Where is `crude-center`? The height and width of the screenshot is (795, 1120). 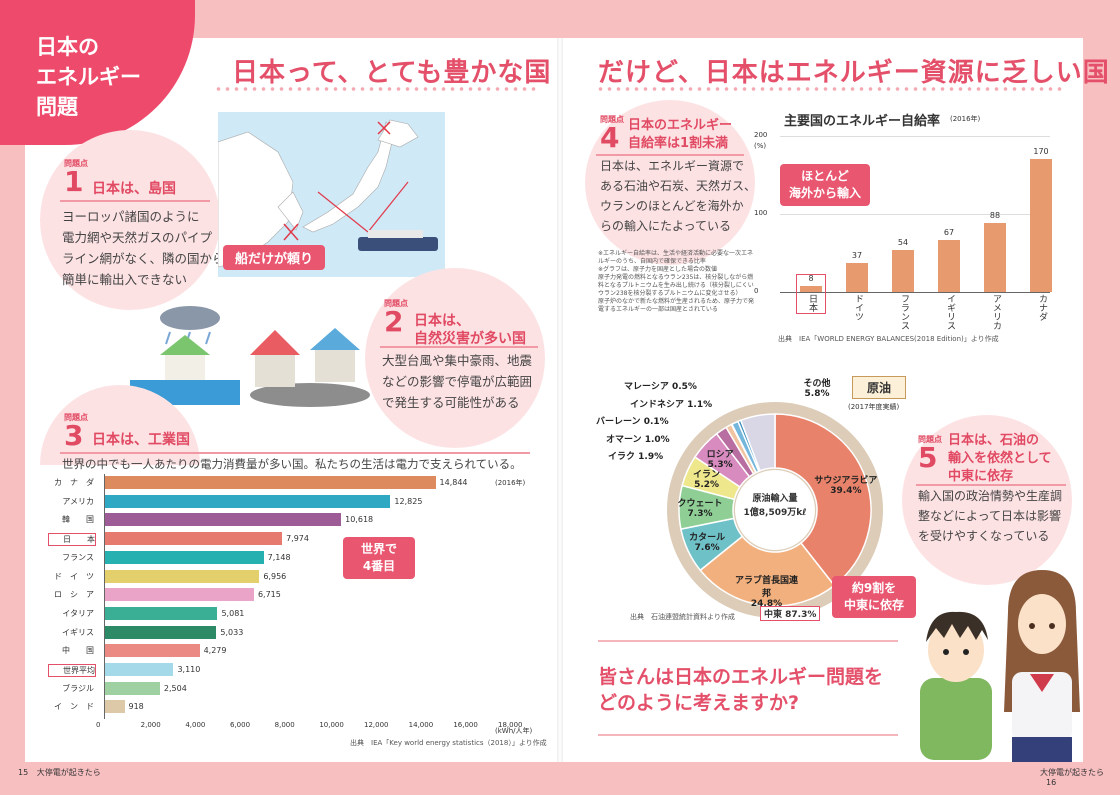
crude-center is located at coordinates (775, 510).